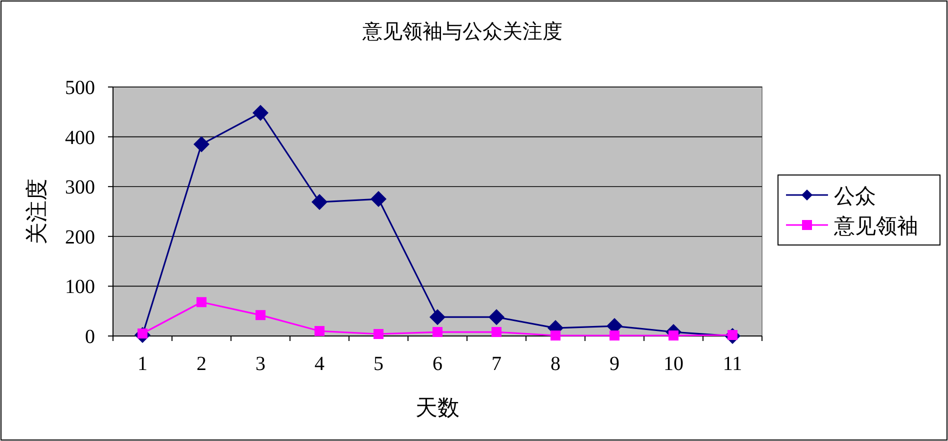 The width and height of the screenshot is (948, 441). I want to click on x-tick-label: 9, so click(615, 364).